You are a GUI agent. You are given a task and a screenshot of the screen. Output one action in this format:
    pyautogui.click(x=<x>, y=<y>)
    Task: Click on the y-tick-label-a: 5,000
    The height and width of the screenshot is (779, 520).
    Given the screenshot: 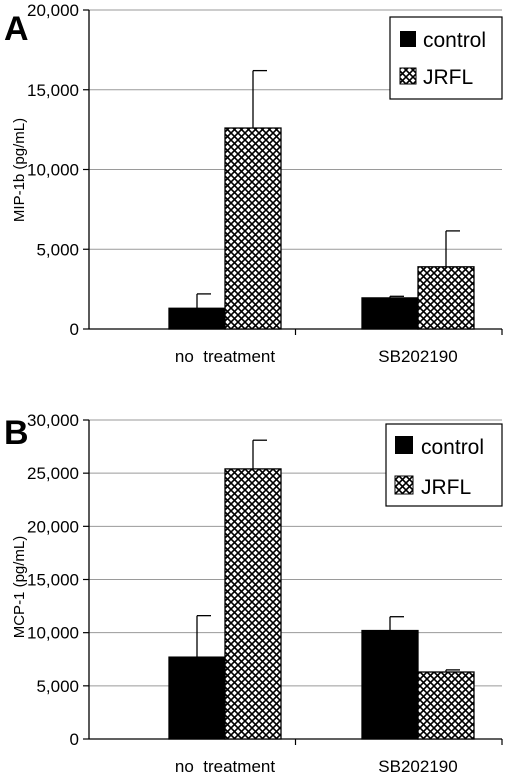 What is the action you would take?
    pyautogui.click(x=57, y=249)
    